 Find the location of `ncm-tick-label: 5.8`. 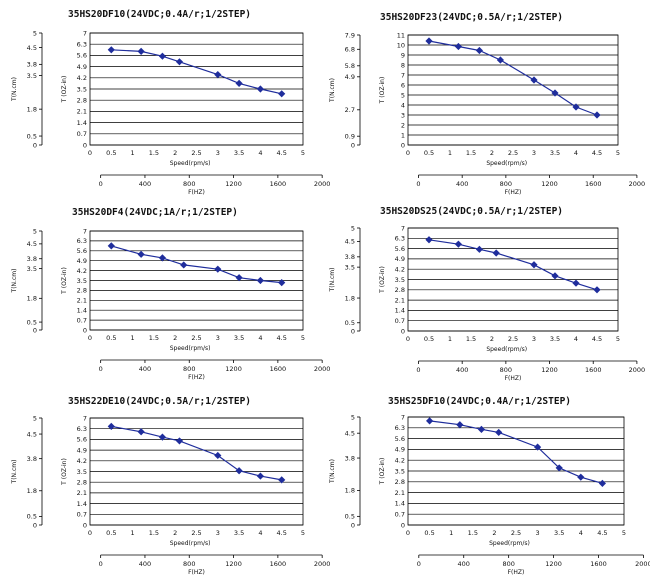

ncm-tick-label: 5.8 is located at coordinates (350, 66).